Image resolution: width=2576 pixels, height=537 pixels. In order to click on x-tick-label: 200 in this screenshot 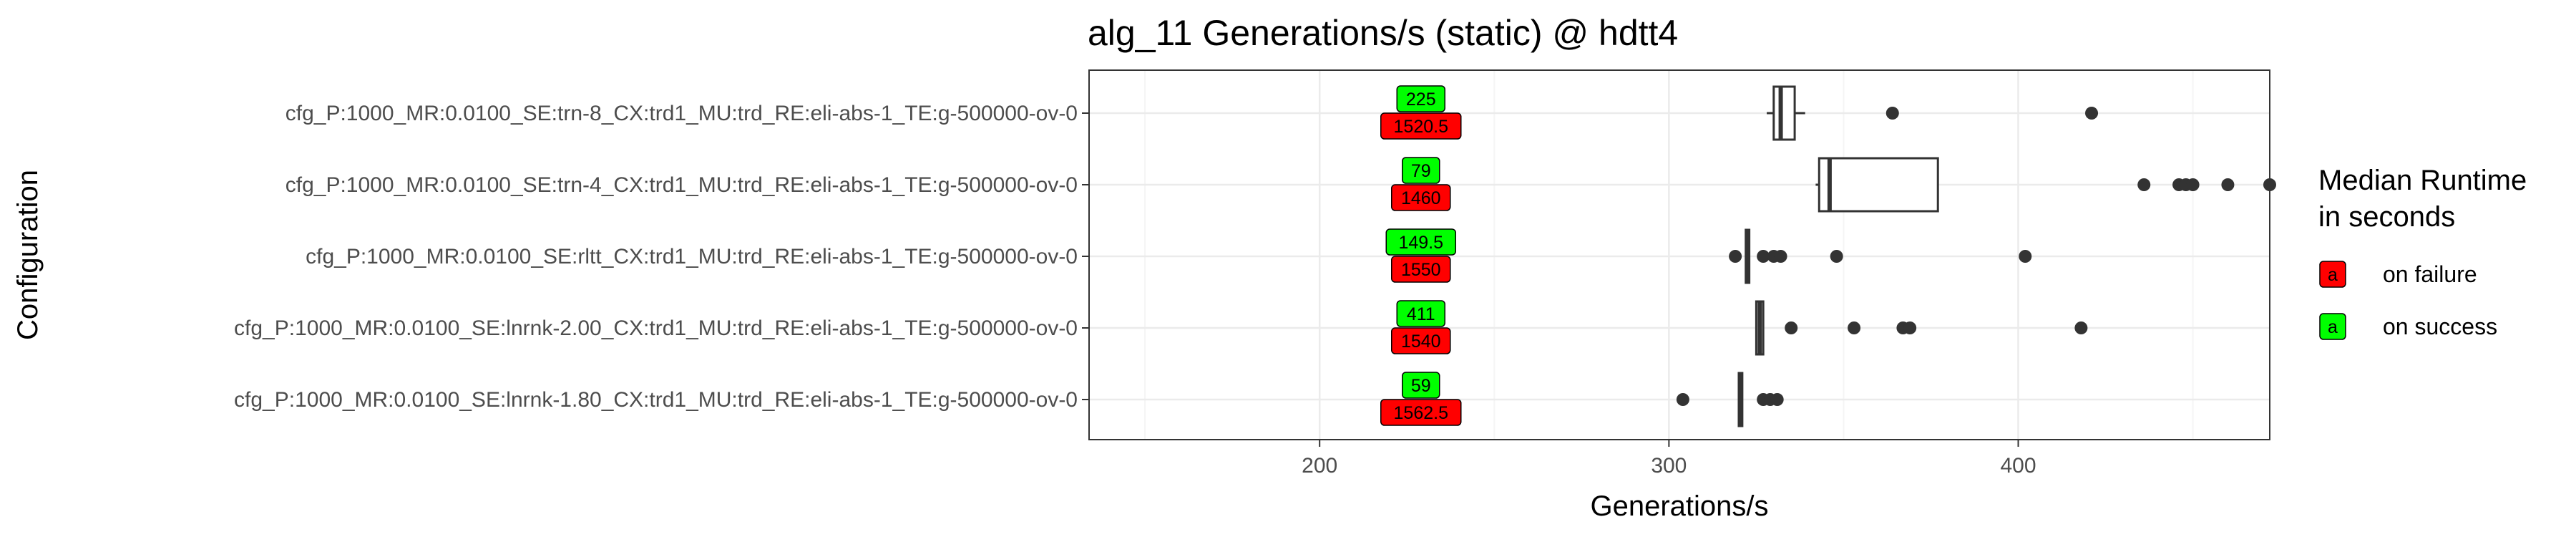, I will do `click(1319, 466)`.